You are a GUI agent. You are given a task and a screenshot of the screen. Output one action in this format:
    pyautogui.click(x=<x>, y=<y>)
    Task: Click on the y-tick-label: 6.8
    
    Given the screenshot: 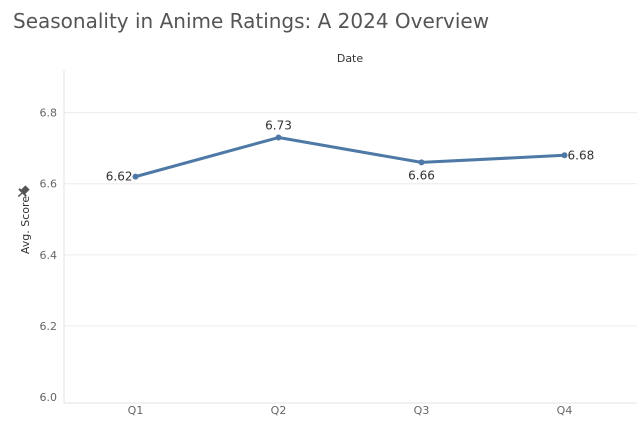 What is the action you would take?
    pyautogui.click(x=49, y=113)
    